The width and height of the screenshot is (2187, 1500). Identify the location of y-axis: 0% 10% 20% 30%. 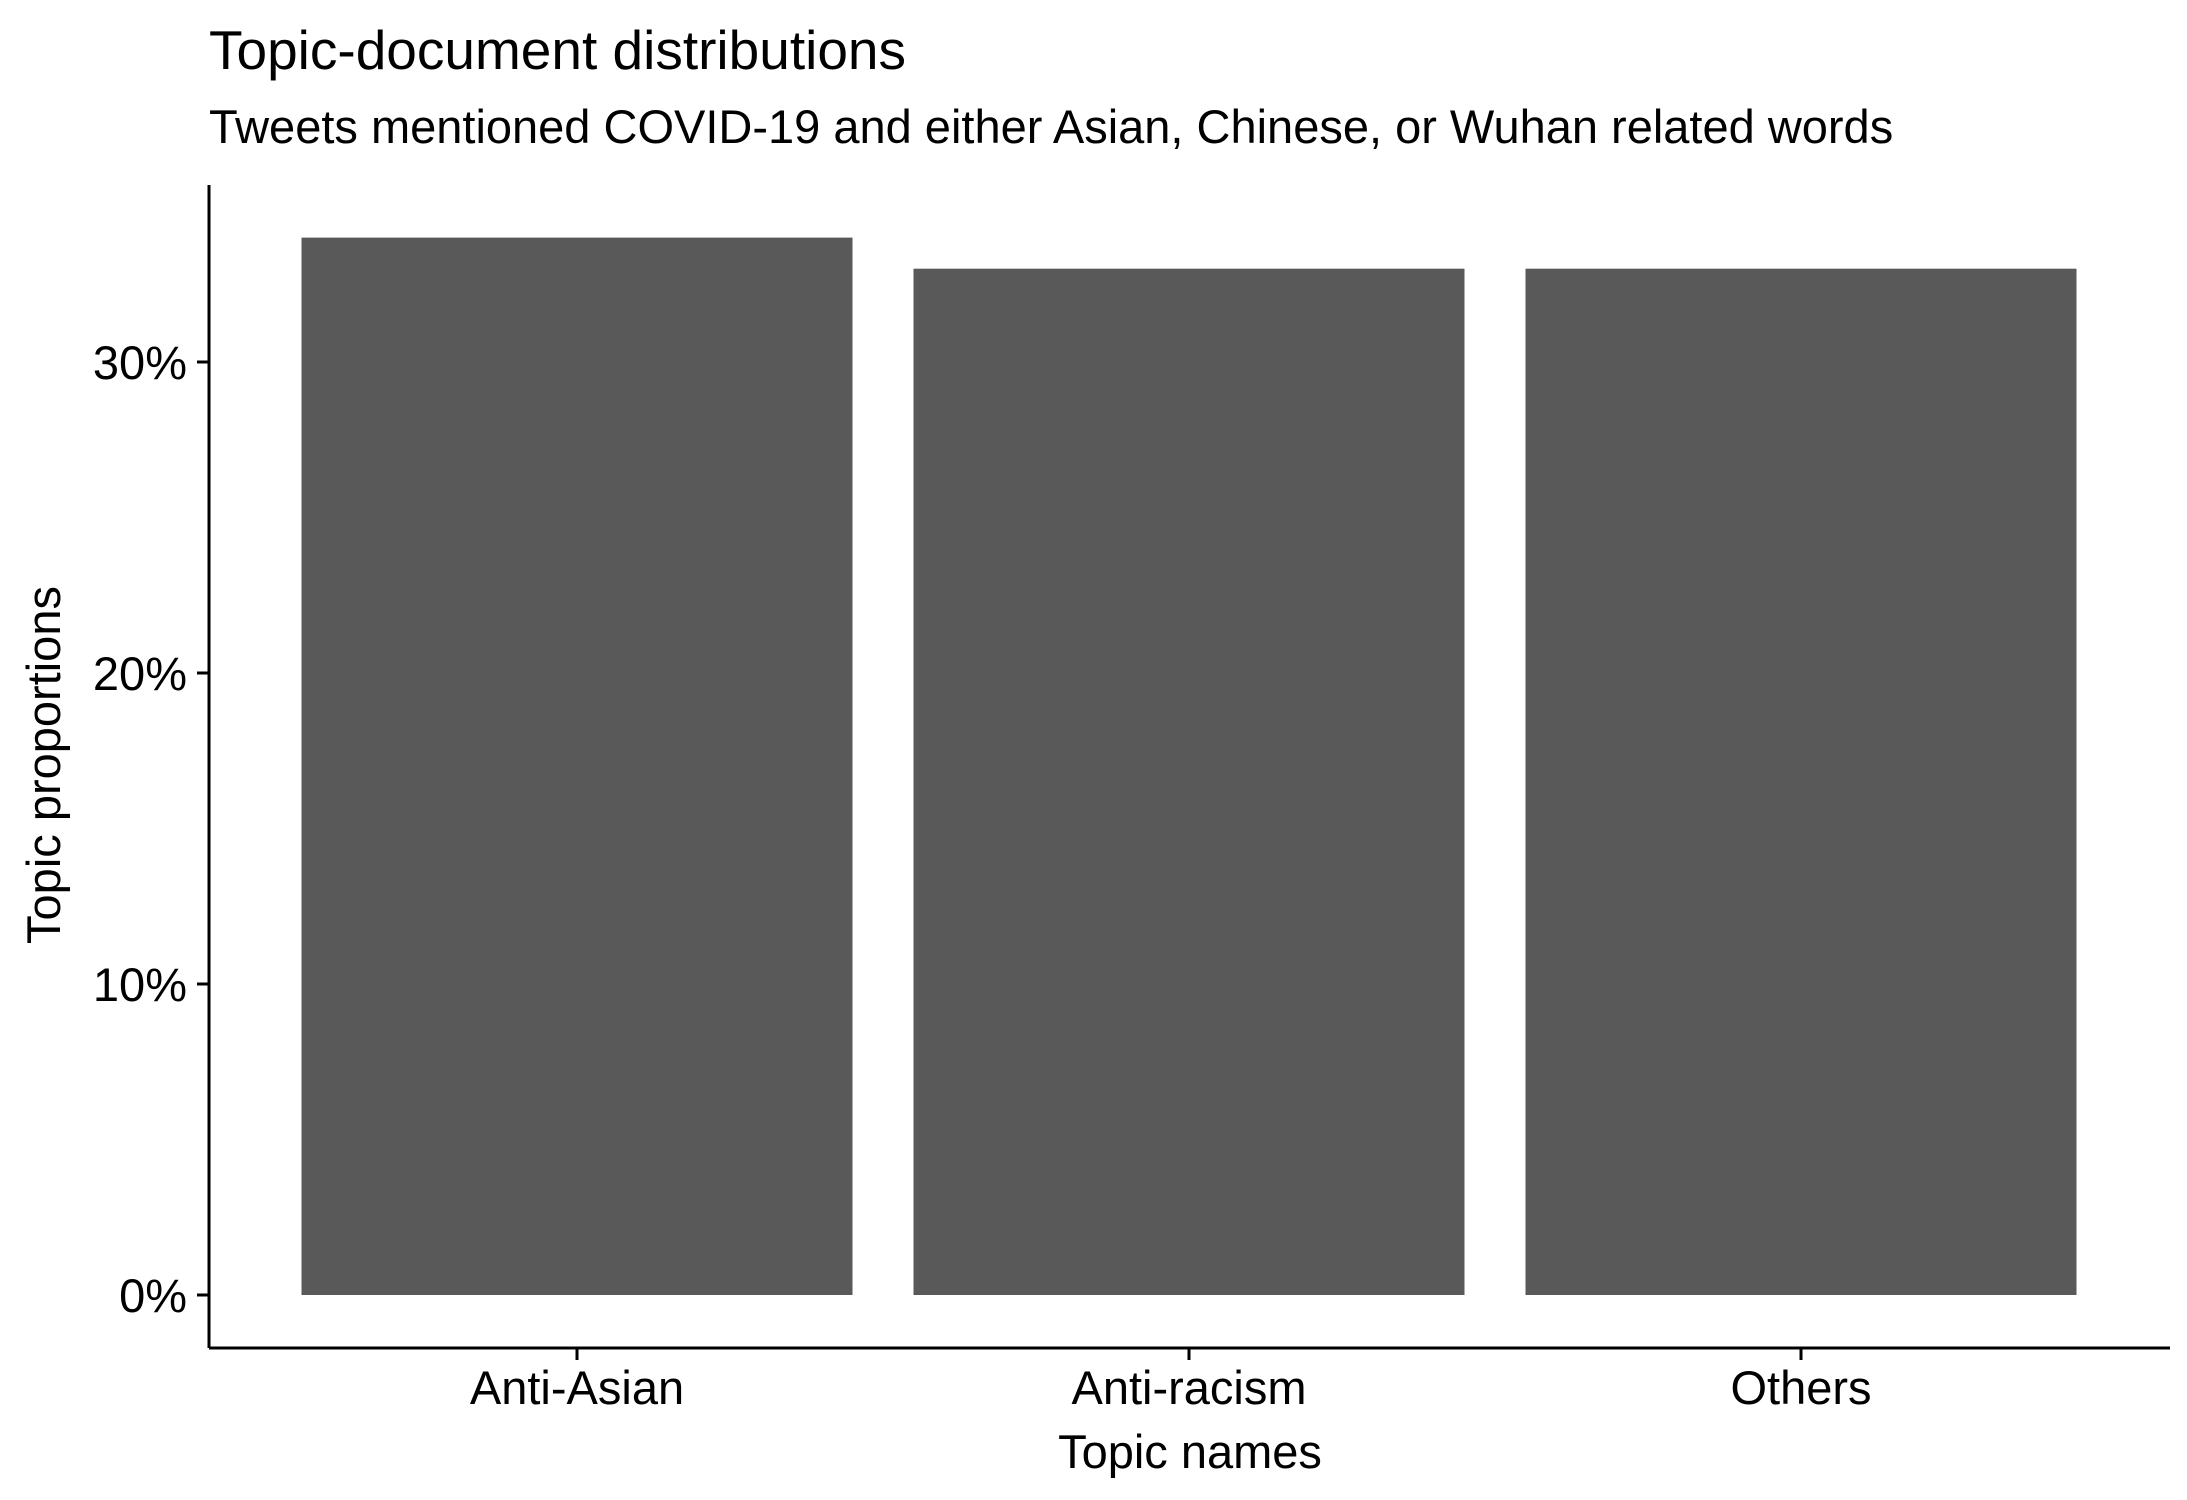
(152, 766).